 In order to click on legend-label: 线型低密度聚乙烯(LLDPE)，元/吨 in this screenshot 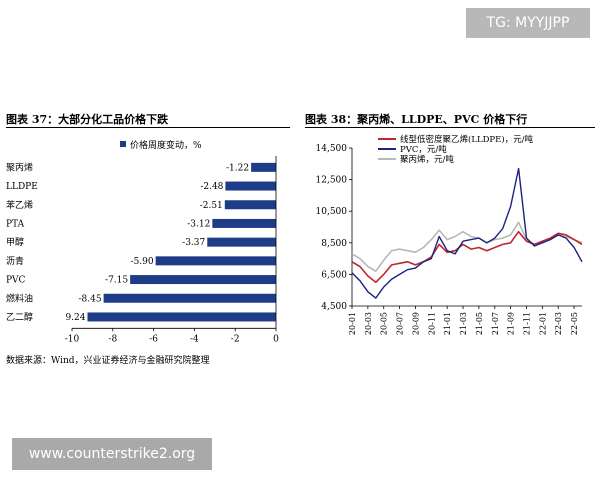, I will do `click(467, 139)`.